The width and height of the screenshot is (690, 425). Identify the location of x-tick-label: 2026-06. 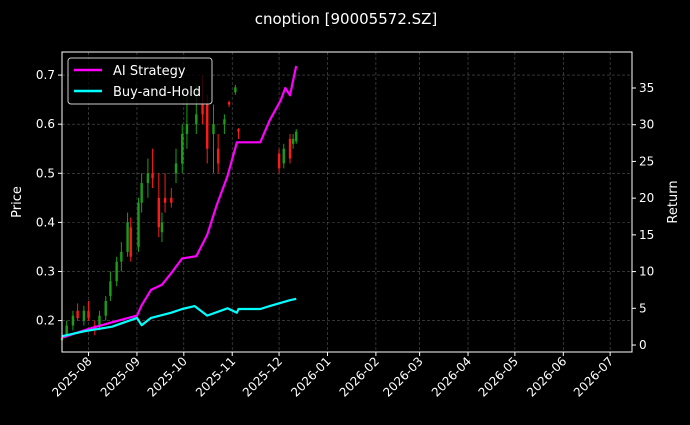
(546, 376).